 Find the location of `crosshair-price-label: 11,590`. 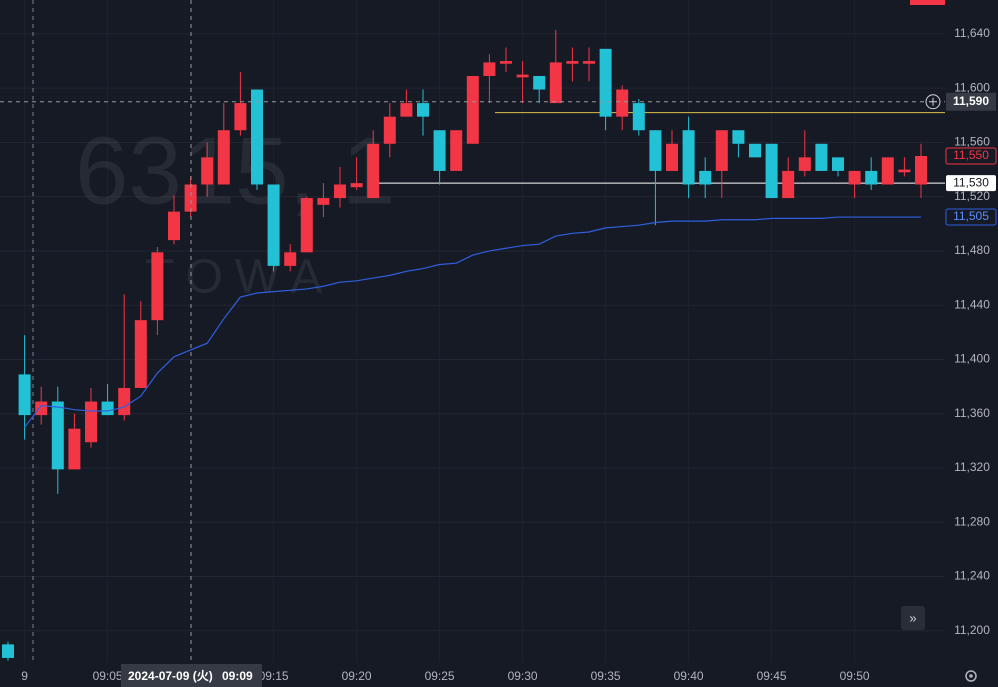

crosshair-price-label: 11,590 is located at coordinates (971, 101).